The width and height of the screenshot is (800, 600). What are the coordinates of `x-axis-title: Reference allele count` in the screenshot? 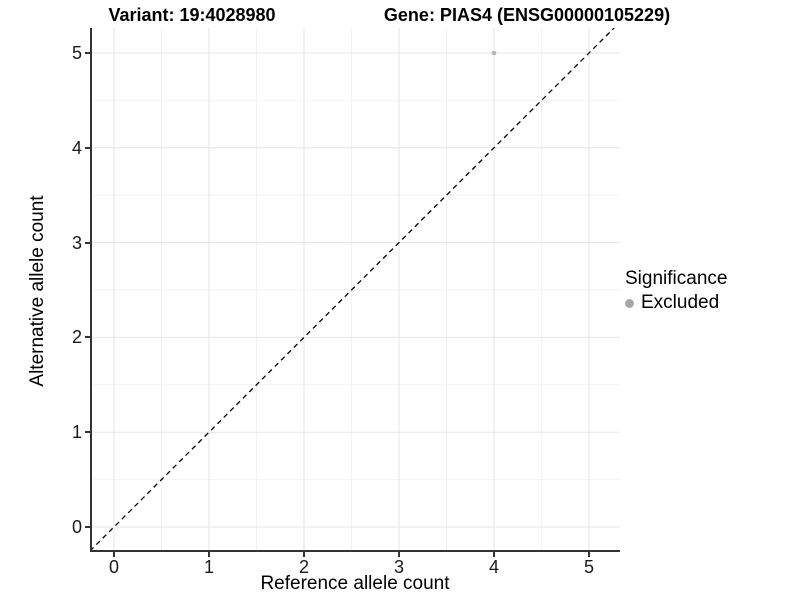 It's located at (355, 583).